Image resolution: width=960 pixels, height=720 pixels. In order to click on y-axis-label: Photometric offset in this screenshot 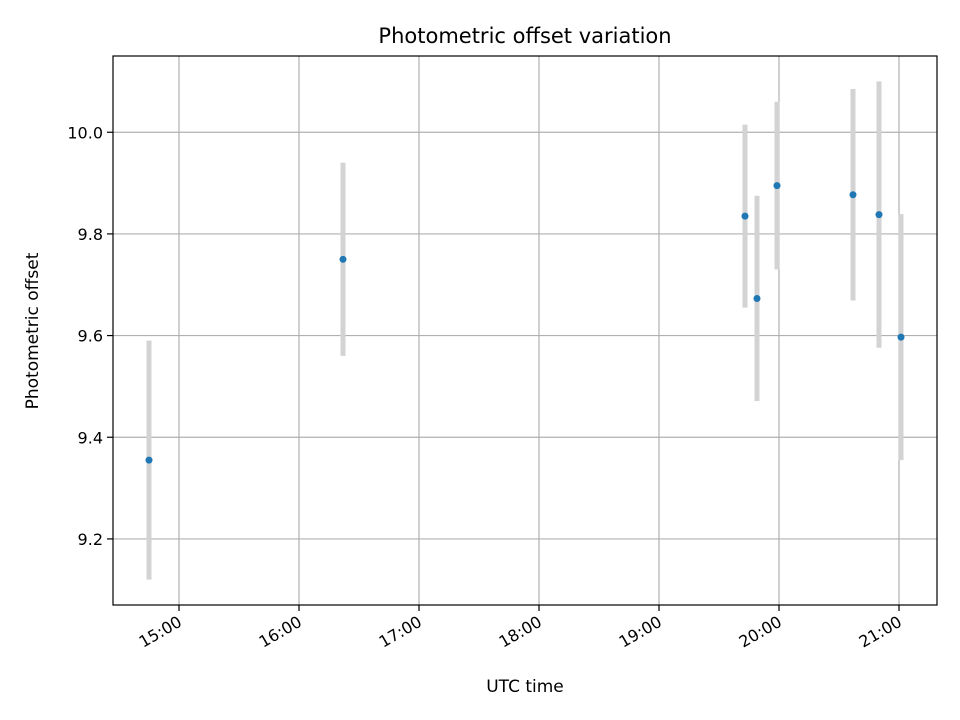, I will do `click(33, 330)`.